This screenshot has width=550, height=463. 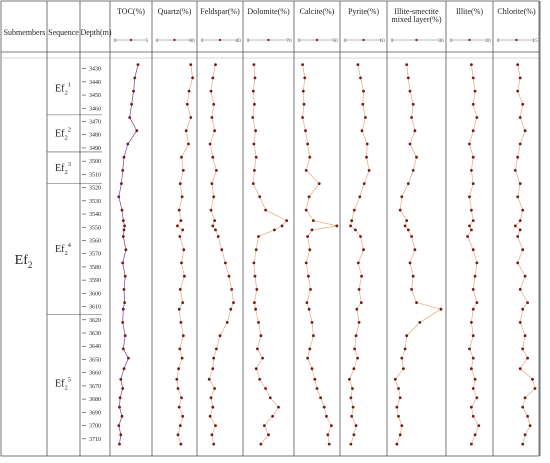 What do you see at coordinates (441, 41) in the screenshot?
I see `series-axis-max: 30` at bounding box center [441, 41].